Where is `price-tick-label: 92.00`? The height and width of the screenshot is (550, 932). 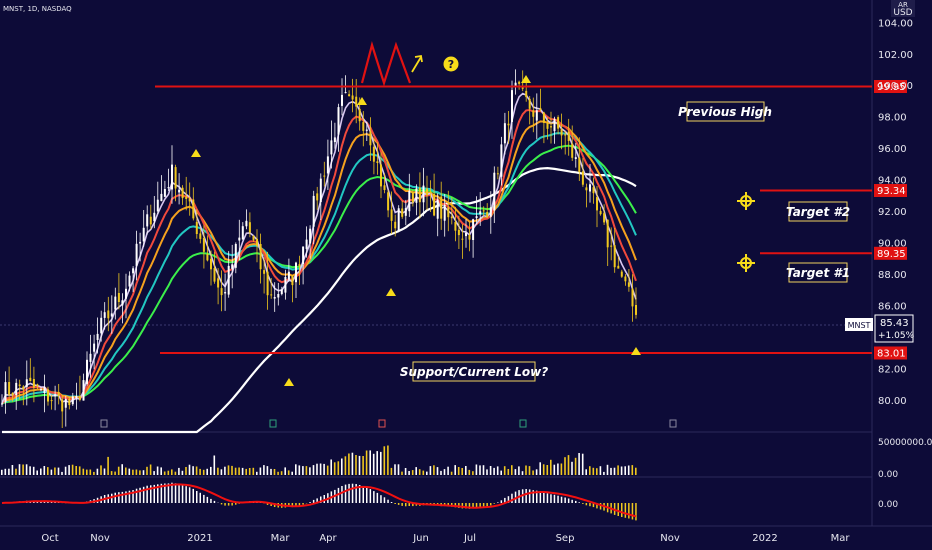
price-tick-label: 92.00 is located at coordinates (892, 212).